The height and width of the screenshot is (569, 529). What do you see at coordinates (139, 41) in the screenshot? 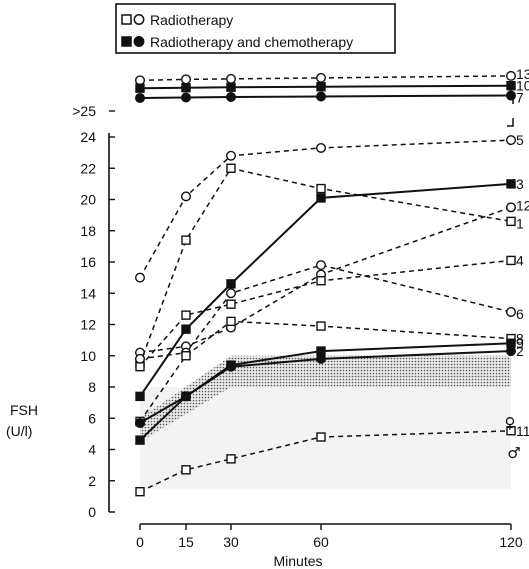
I see `legend-filled-circle-marker` at bounding box center [139, 41].